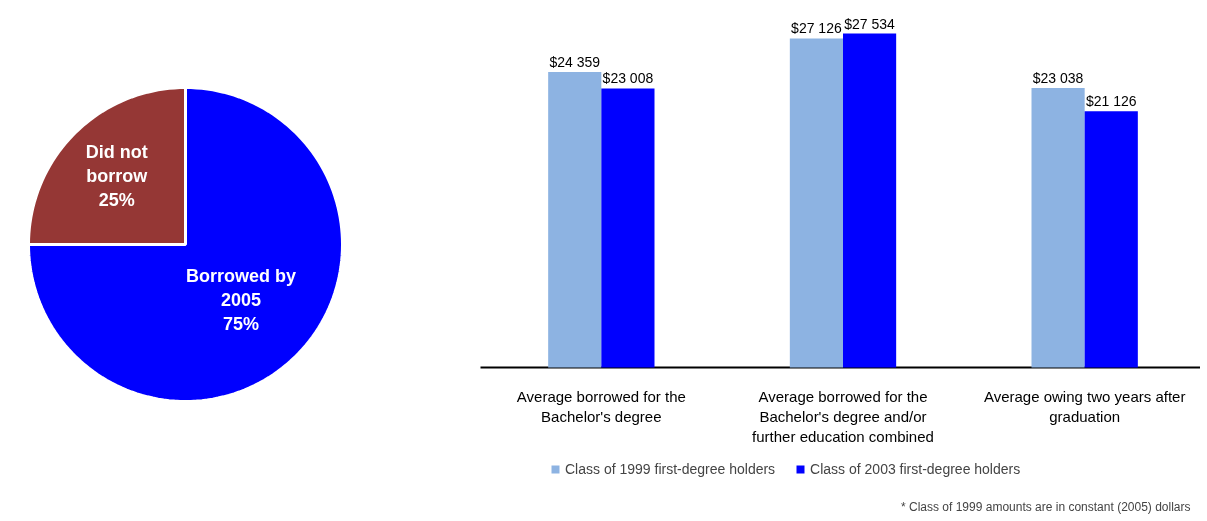  Describe the element at coordinates (1084, 406) in the screenshot. I see `x-tick-label: Average owing two years after graduation` at that location.